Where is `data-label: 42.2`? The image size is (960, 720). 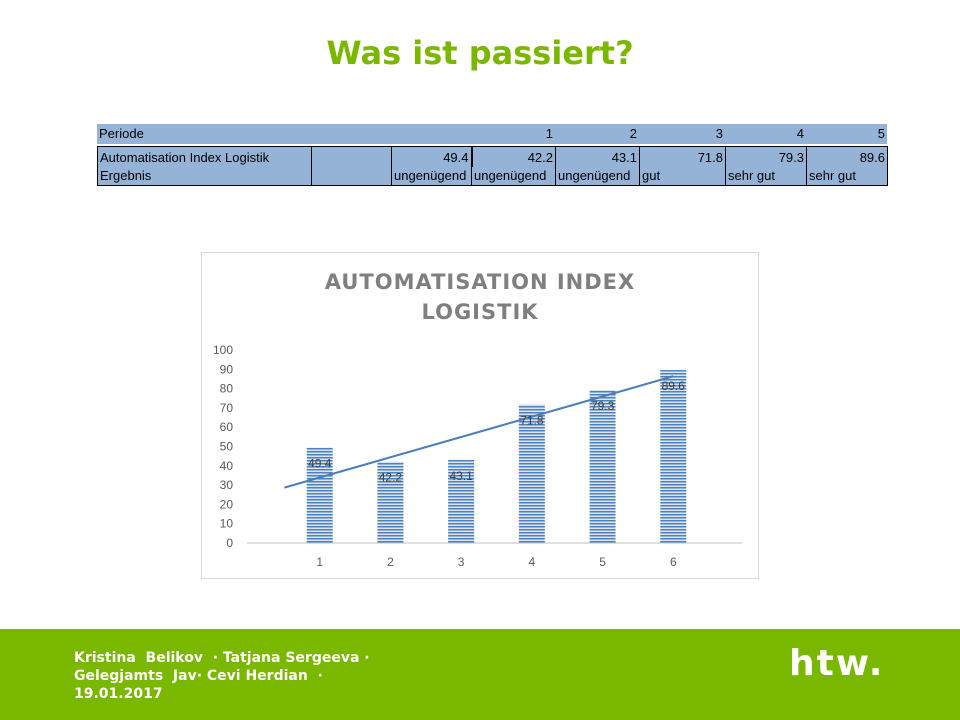
data-label: 42.2 is located at coordinates (391, 478).